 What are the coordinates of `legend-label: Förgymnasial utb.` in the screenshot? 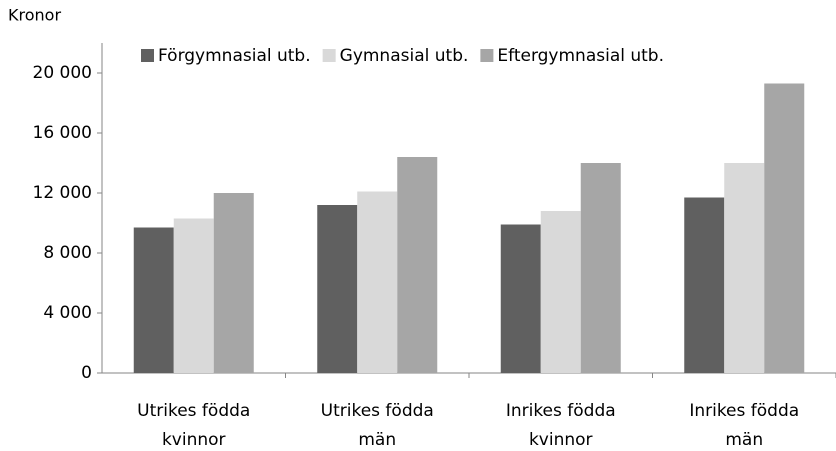 It's located at (234, 56).